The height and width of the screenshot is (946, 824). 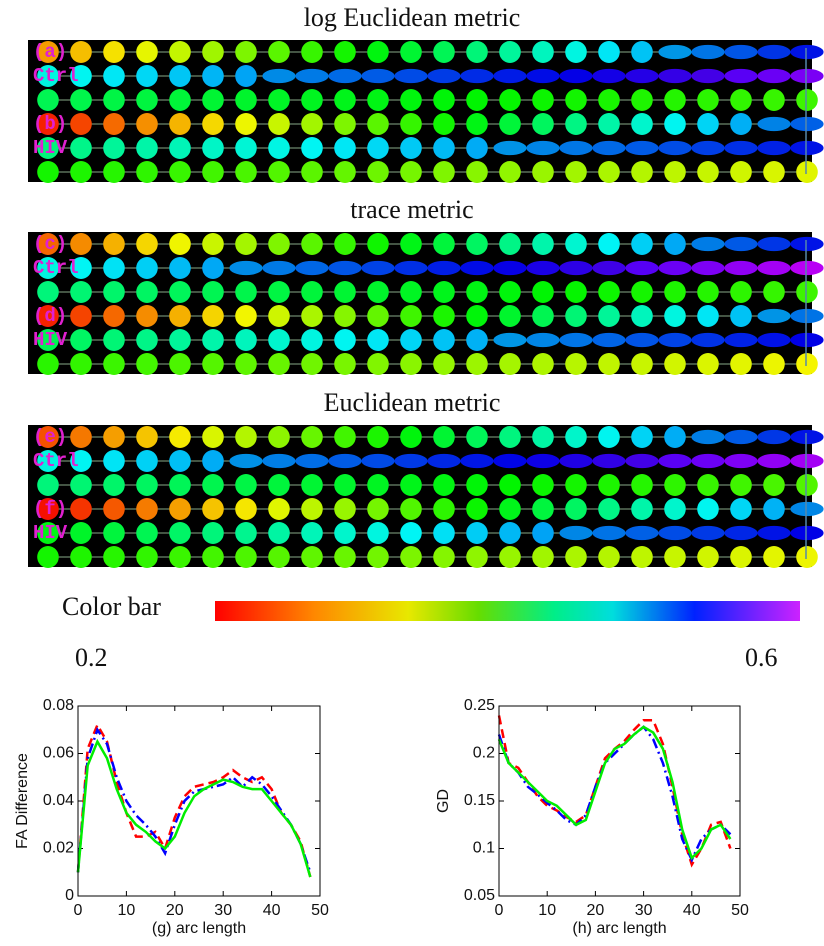 What do you see at coordinates (50, 437) in the screenshot?
I see `panel-label: (e)` at bounding box center [50, 437].